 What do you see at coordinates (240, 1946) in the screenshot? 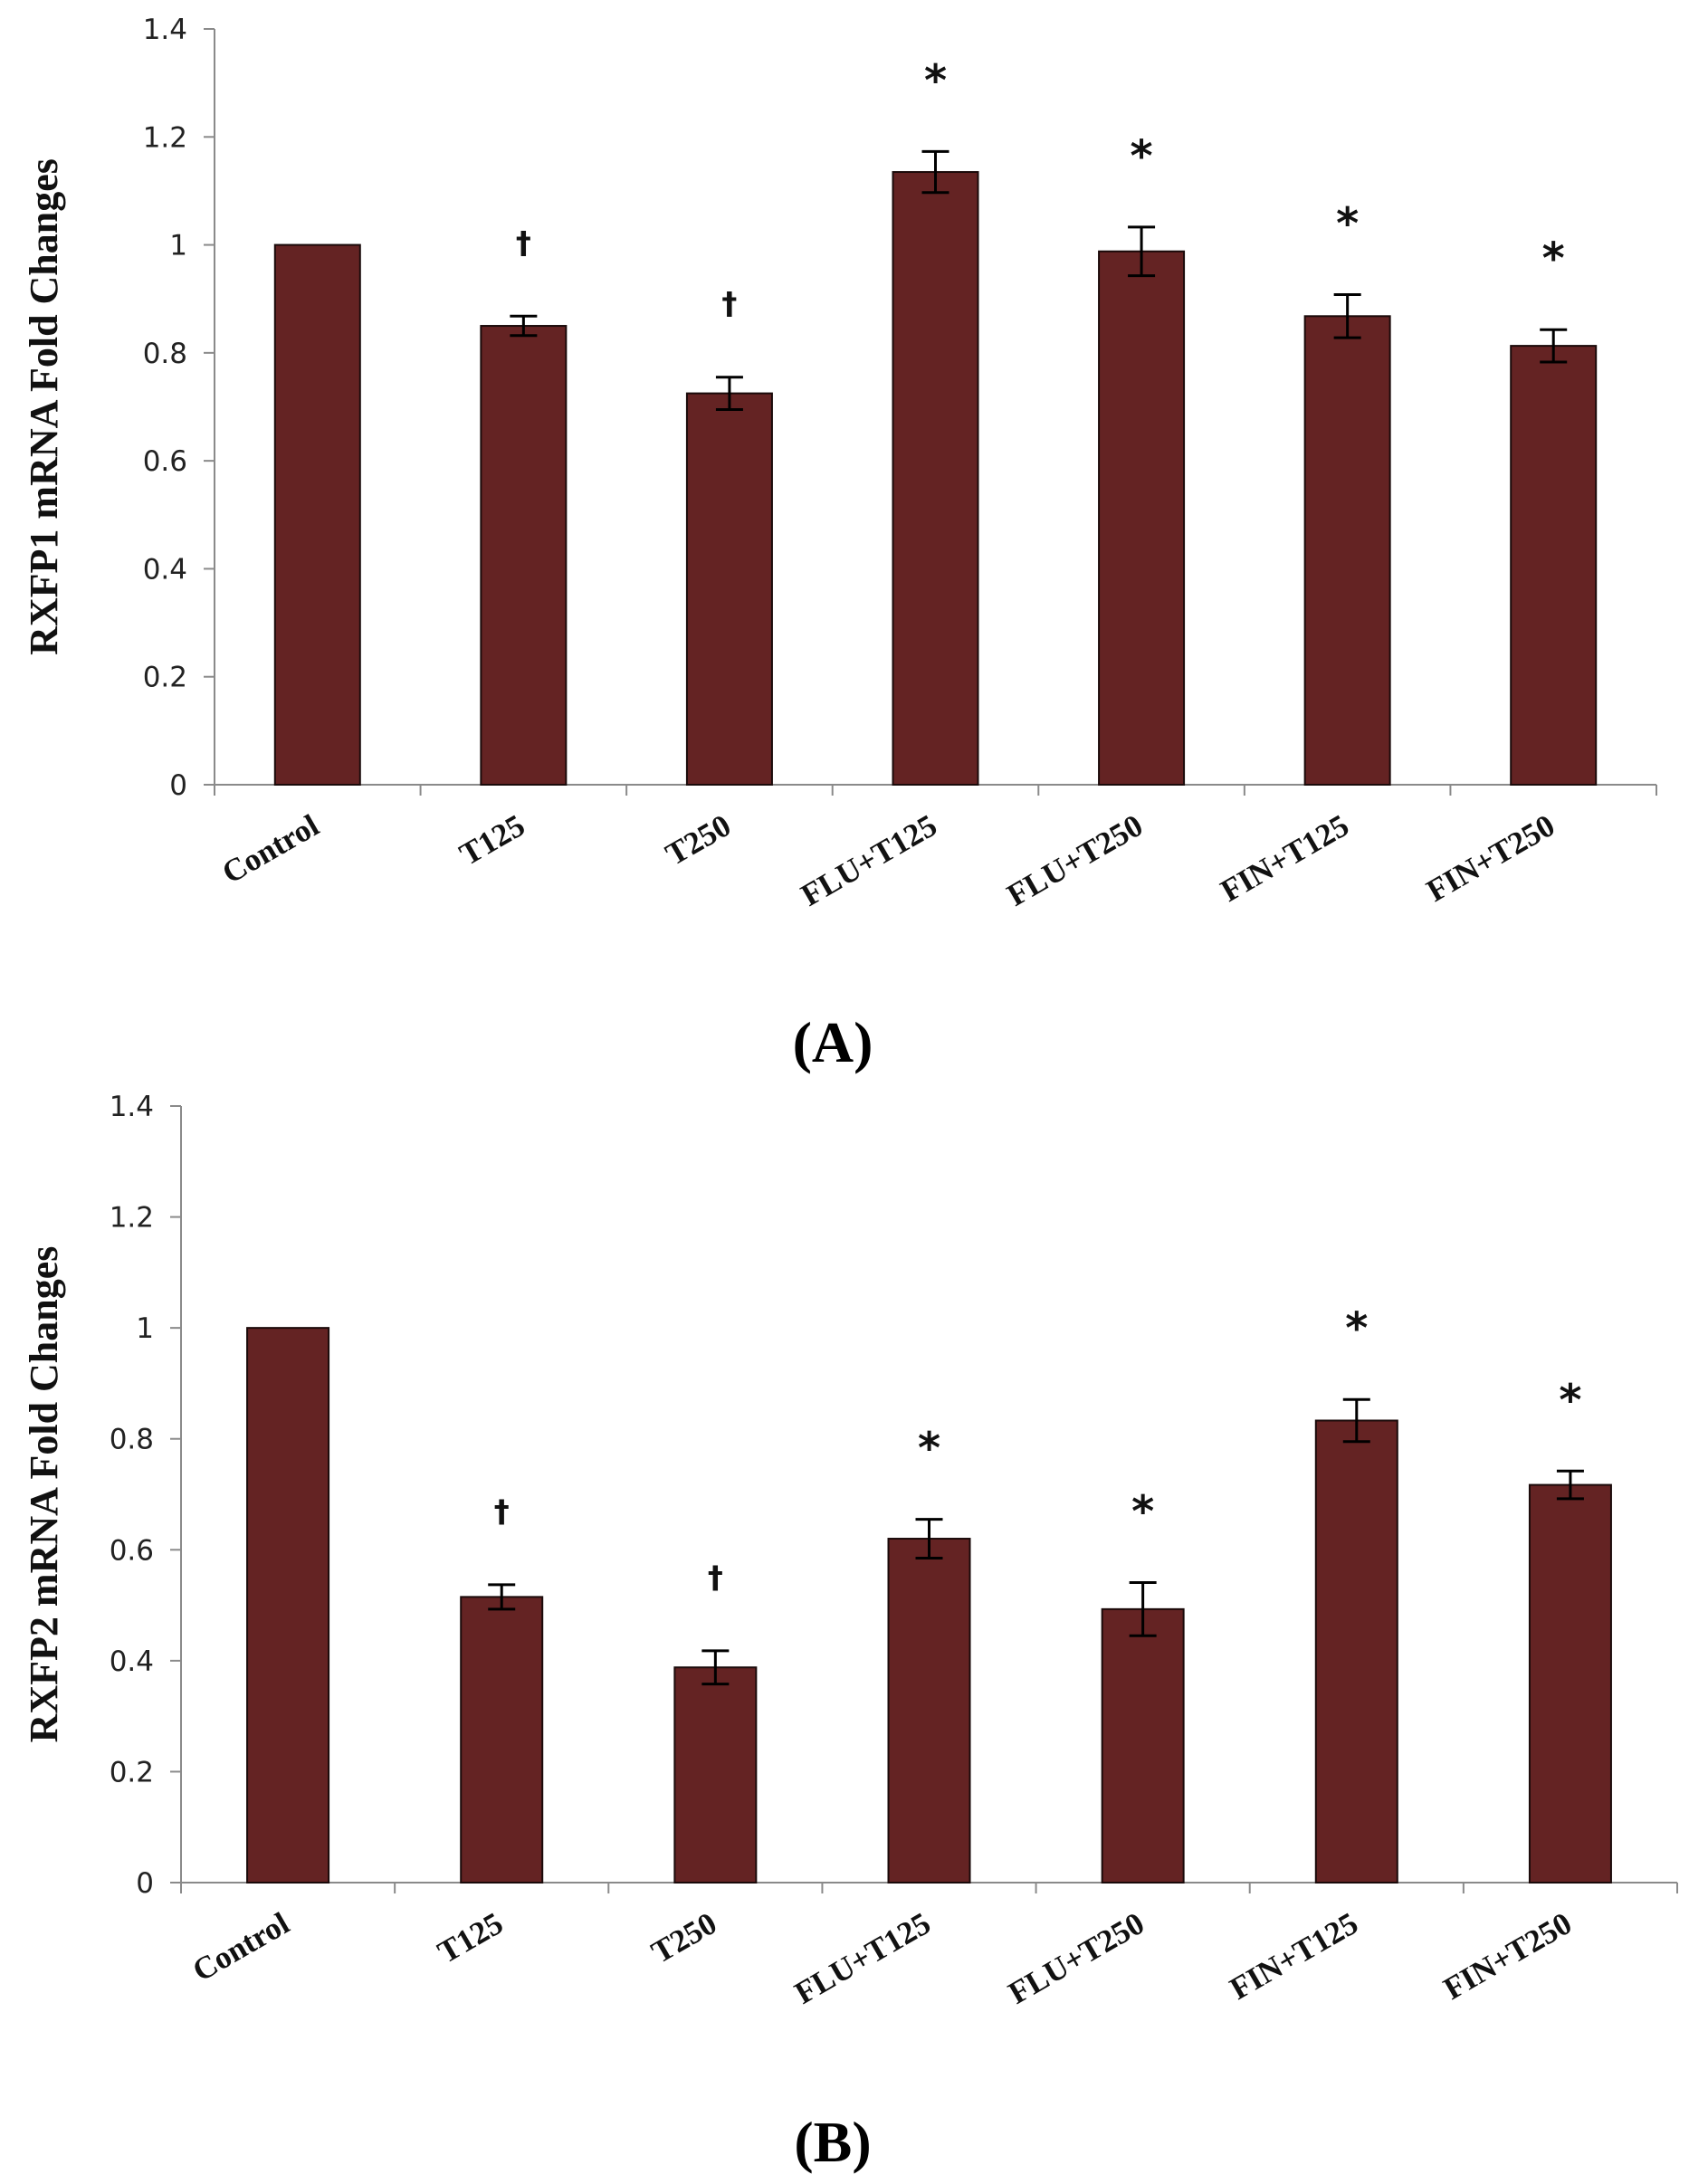
I see `panel-b-category-label: Control` at bounding box center [240, 1946].